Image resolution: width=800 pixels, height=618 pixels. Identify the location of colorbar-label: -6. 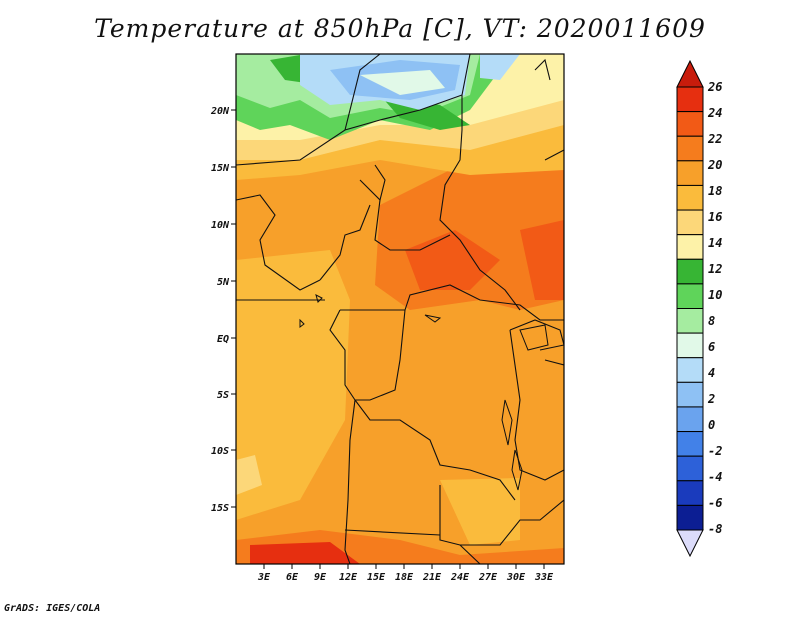
(715, 503).